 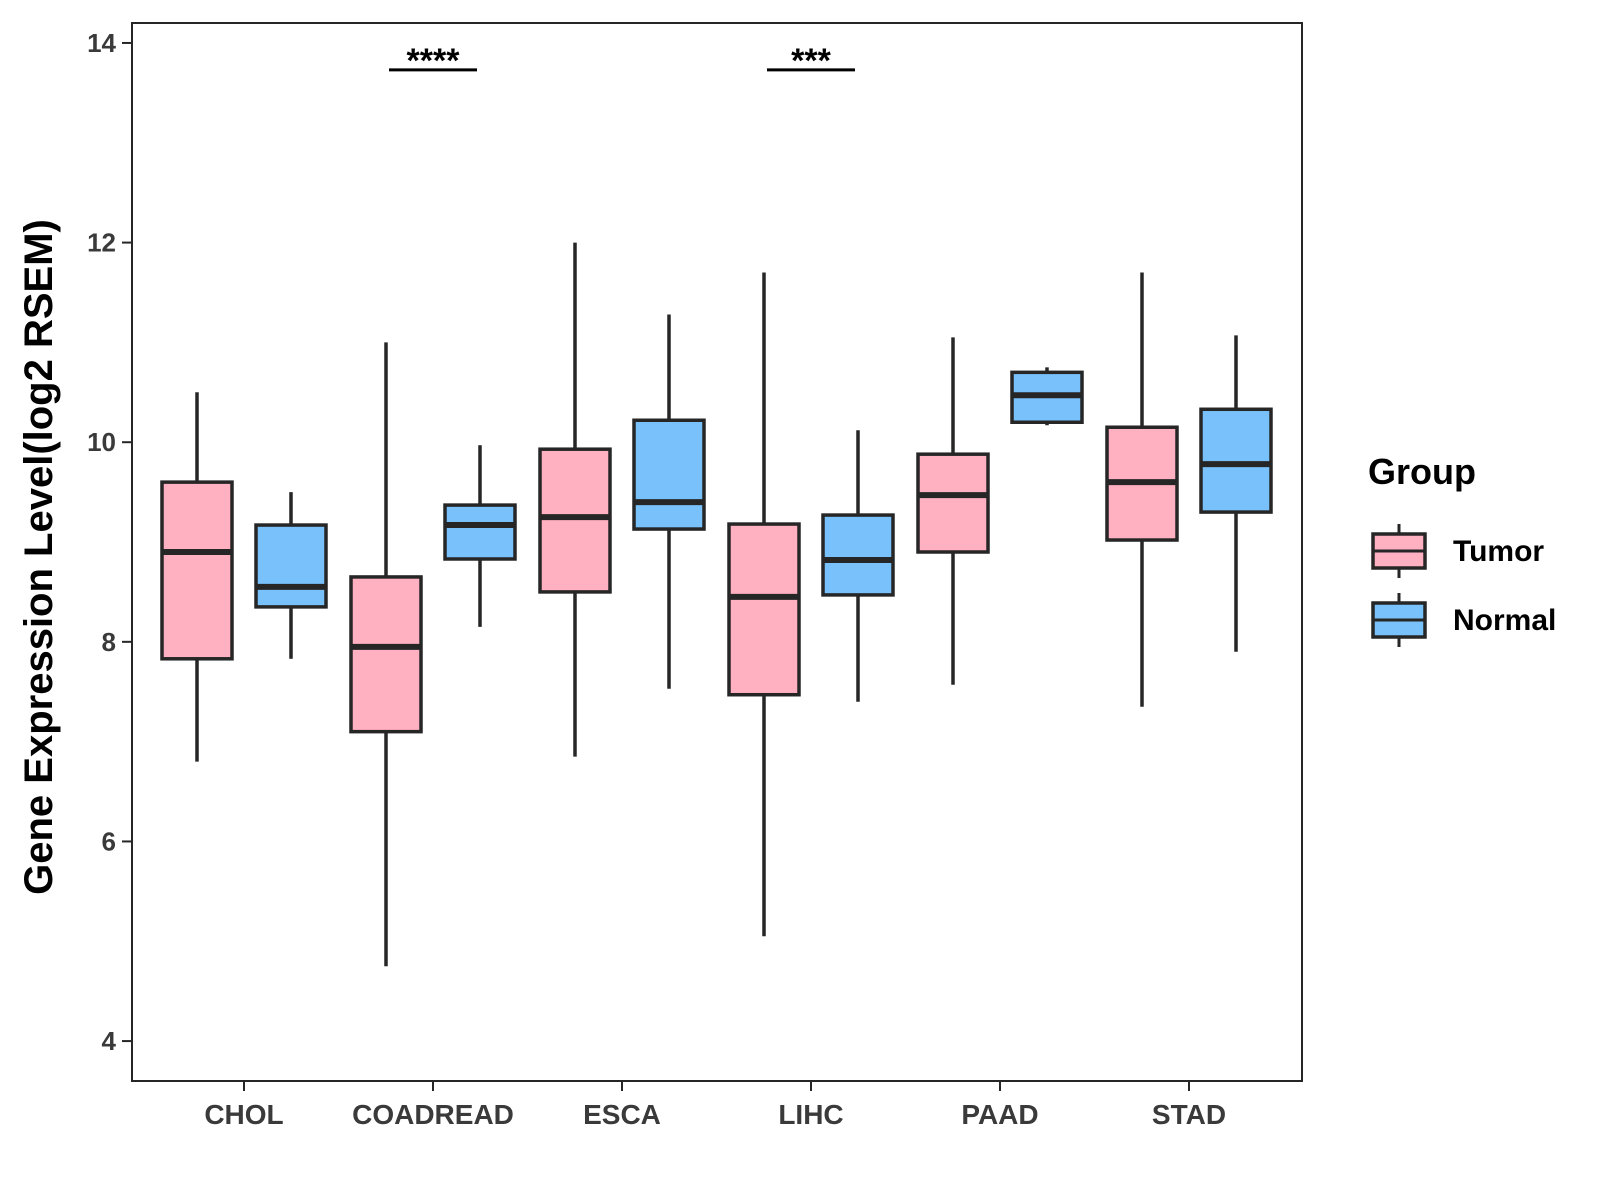 What do you see at coordinates (101, 442) in the screenshot?
I see `y-tick-label: 10` at bounding box center [101, 442].